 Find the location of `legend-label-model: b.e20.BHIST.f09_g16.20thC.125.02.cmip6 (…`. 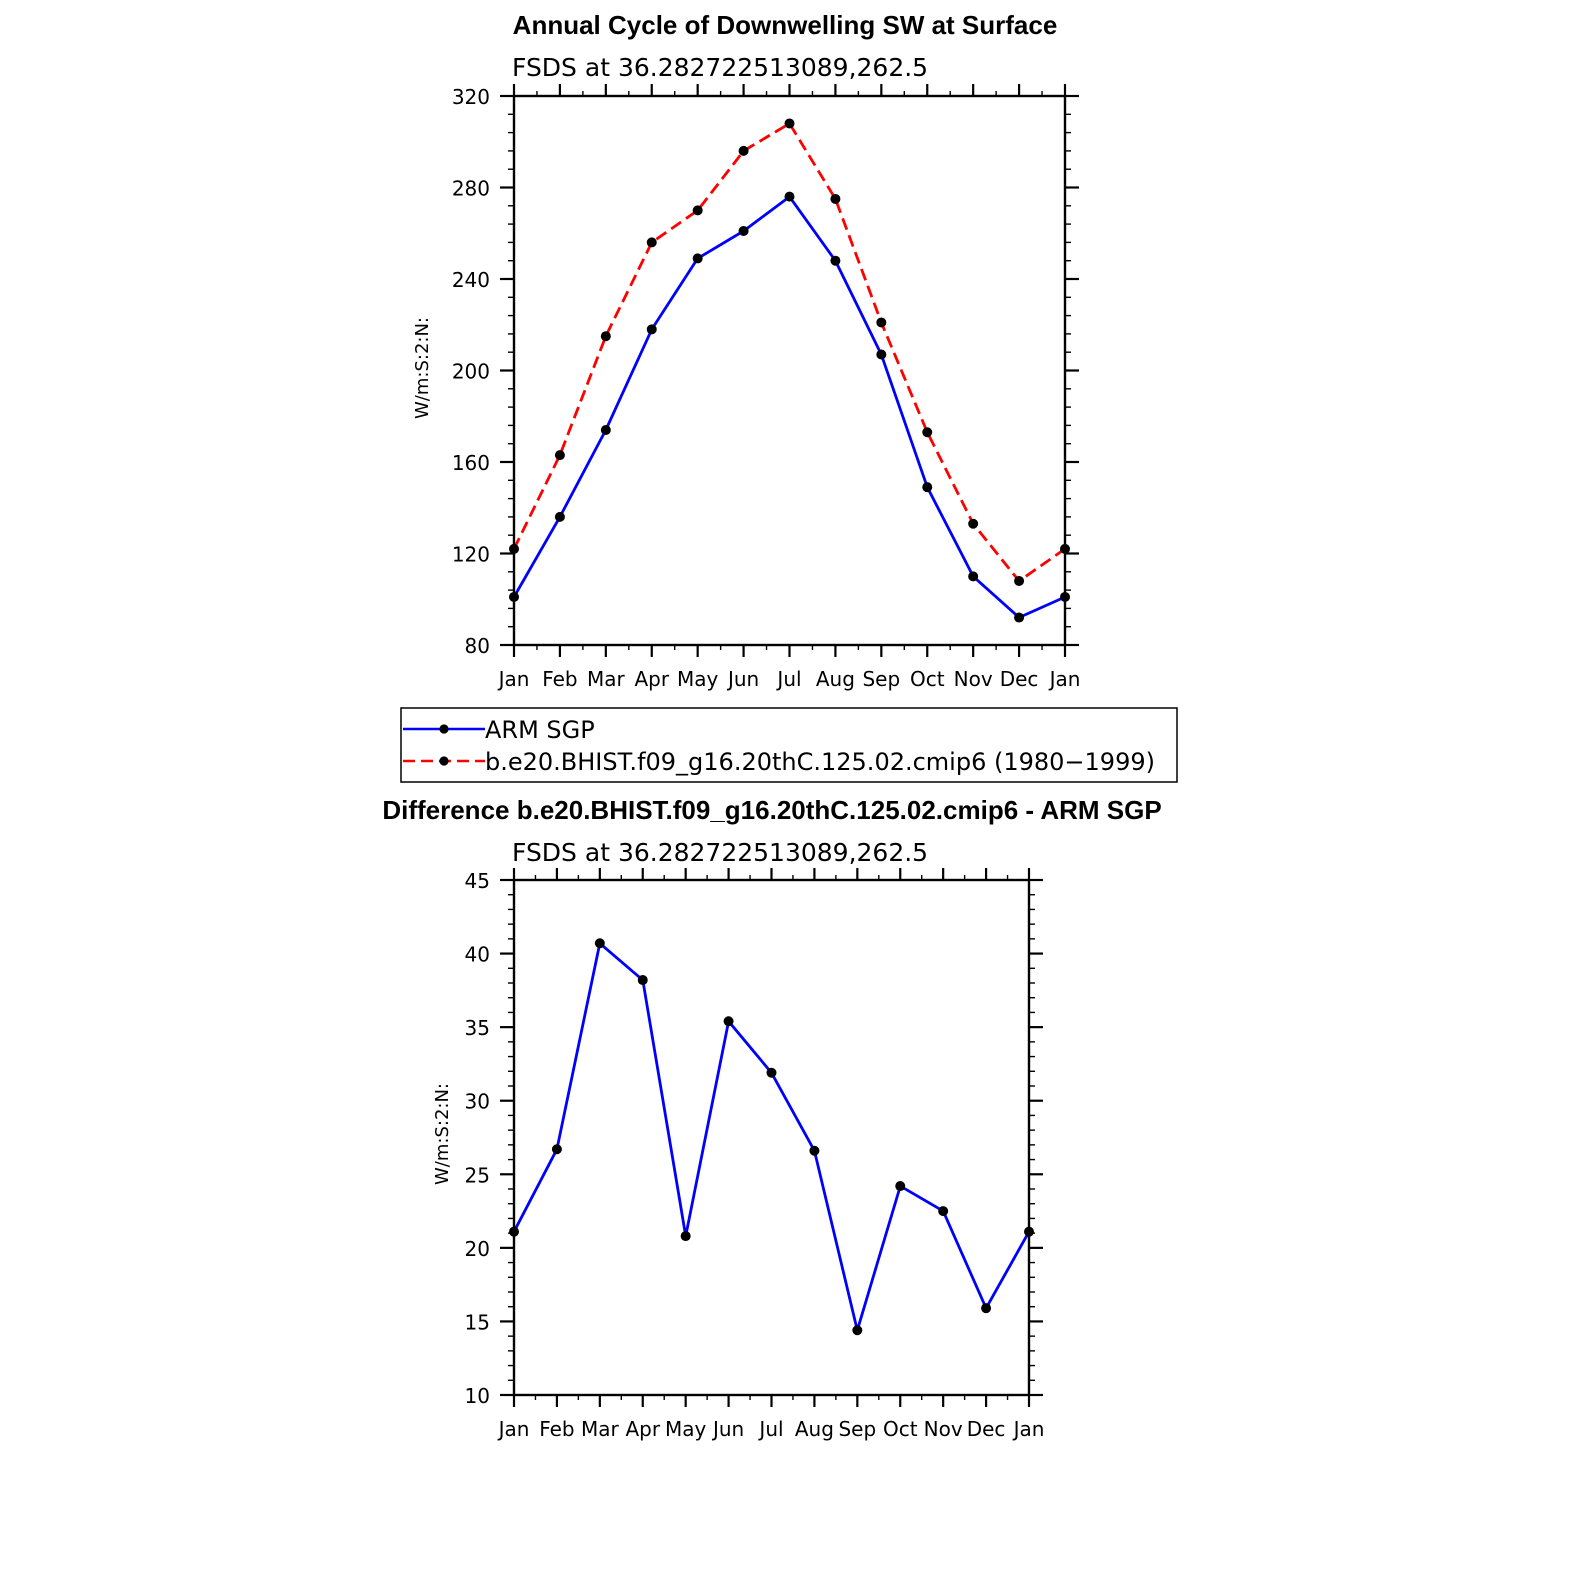

legend-label-model: b.e20.BHIST.f09_g16.20thC.125.02.cmip6 (… is located at coordinates (820, 762).